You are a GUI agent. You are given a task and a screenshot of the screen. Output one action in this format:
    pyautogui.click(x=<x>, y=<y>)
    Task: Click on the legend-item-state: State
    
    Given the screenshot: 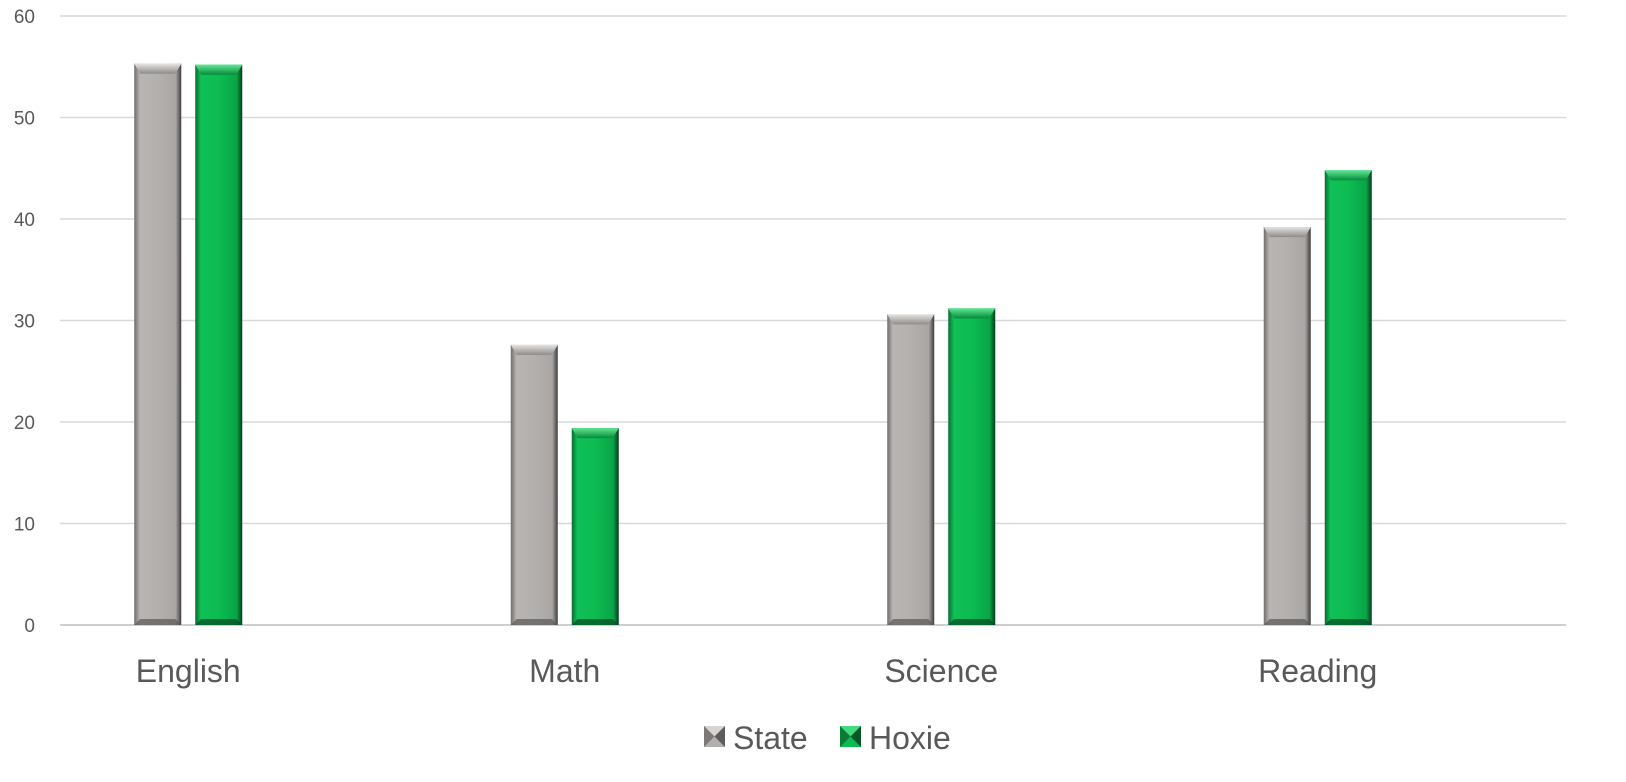 What is the action you would take?
    pyautogui.click(x=756, y=738)
    